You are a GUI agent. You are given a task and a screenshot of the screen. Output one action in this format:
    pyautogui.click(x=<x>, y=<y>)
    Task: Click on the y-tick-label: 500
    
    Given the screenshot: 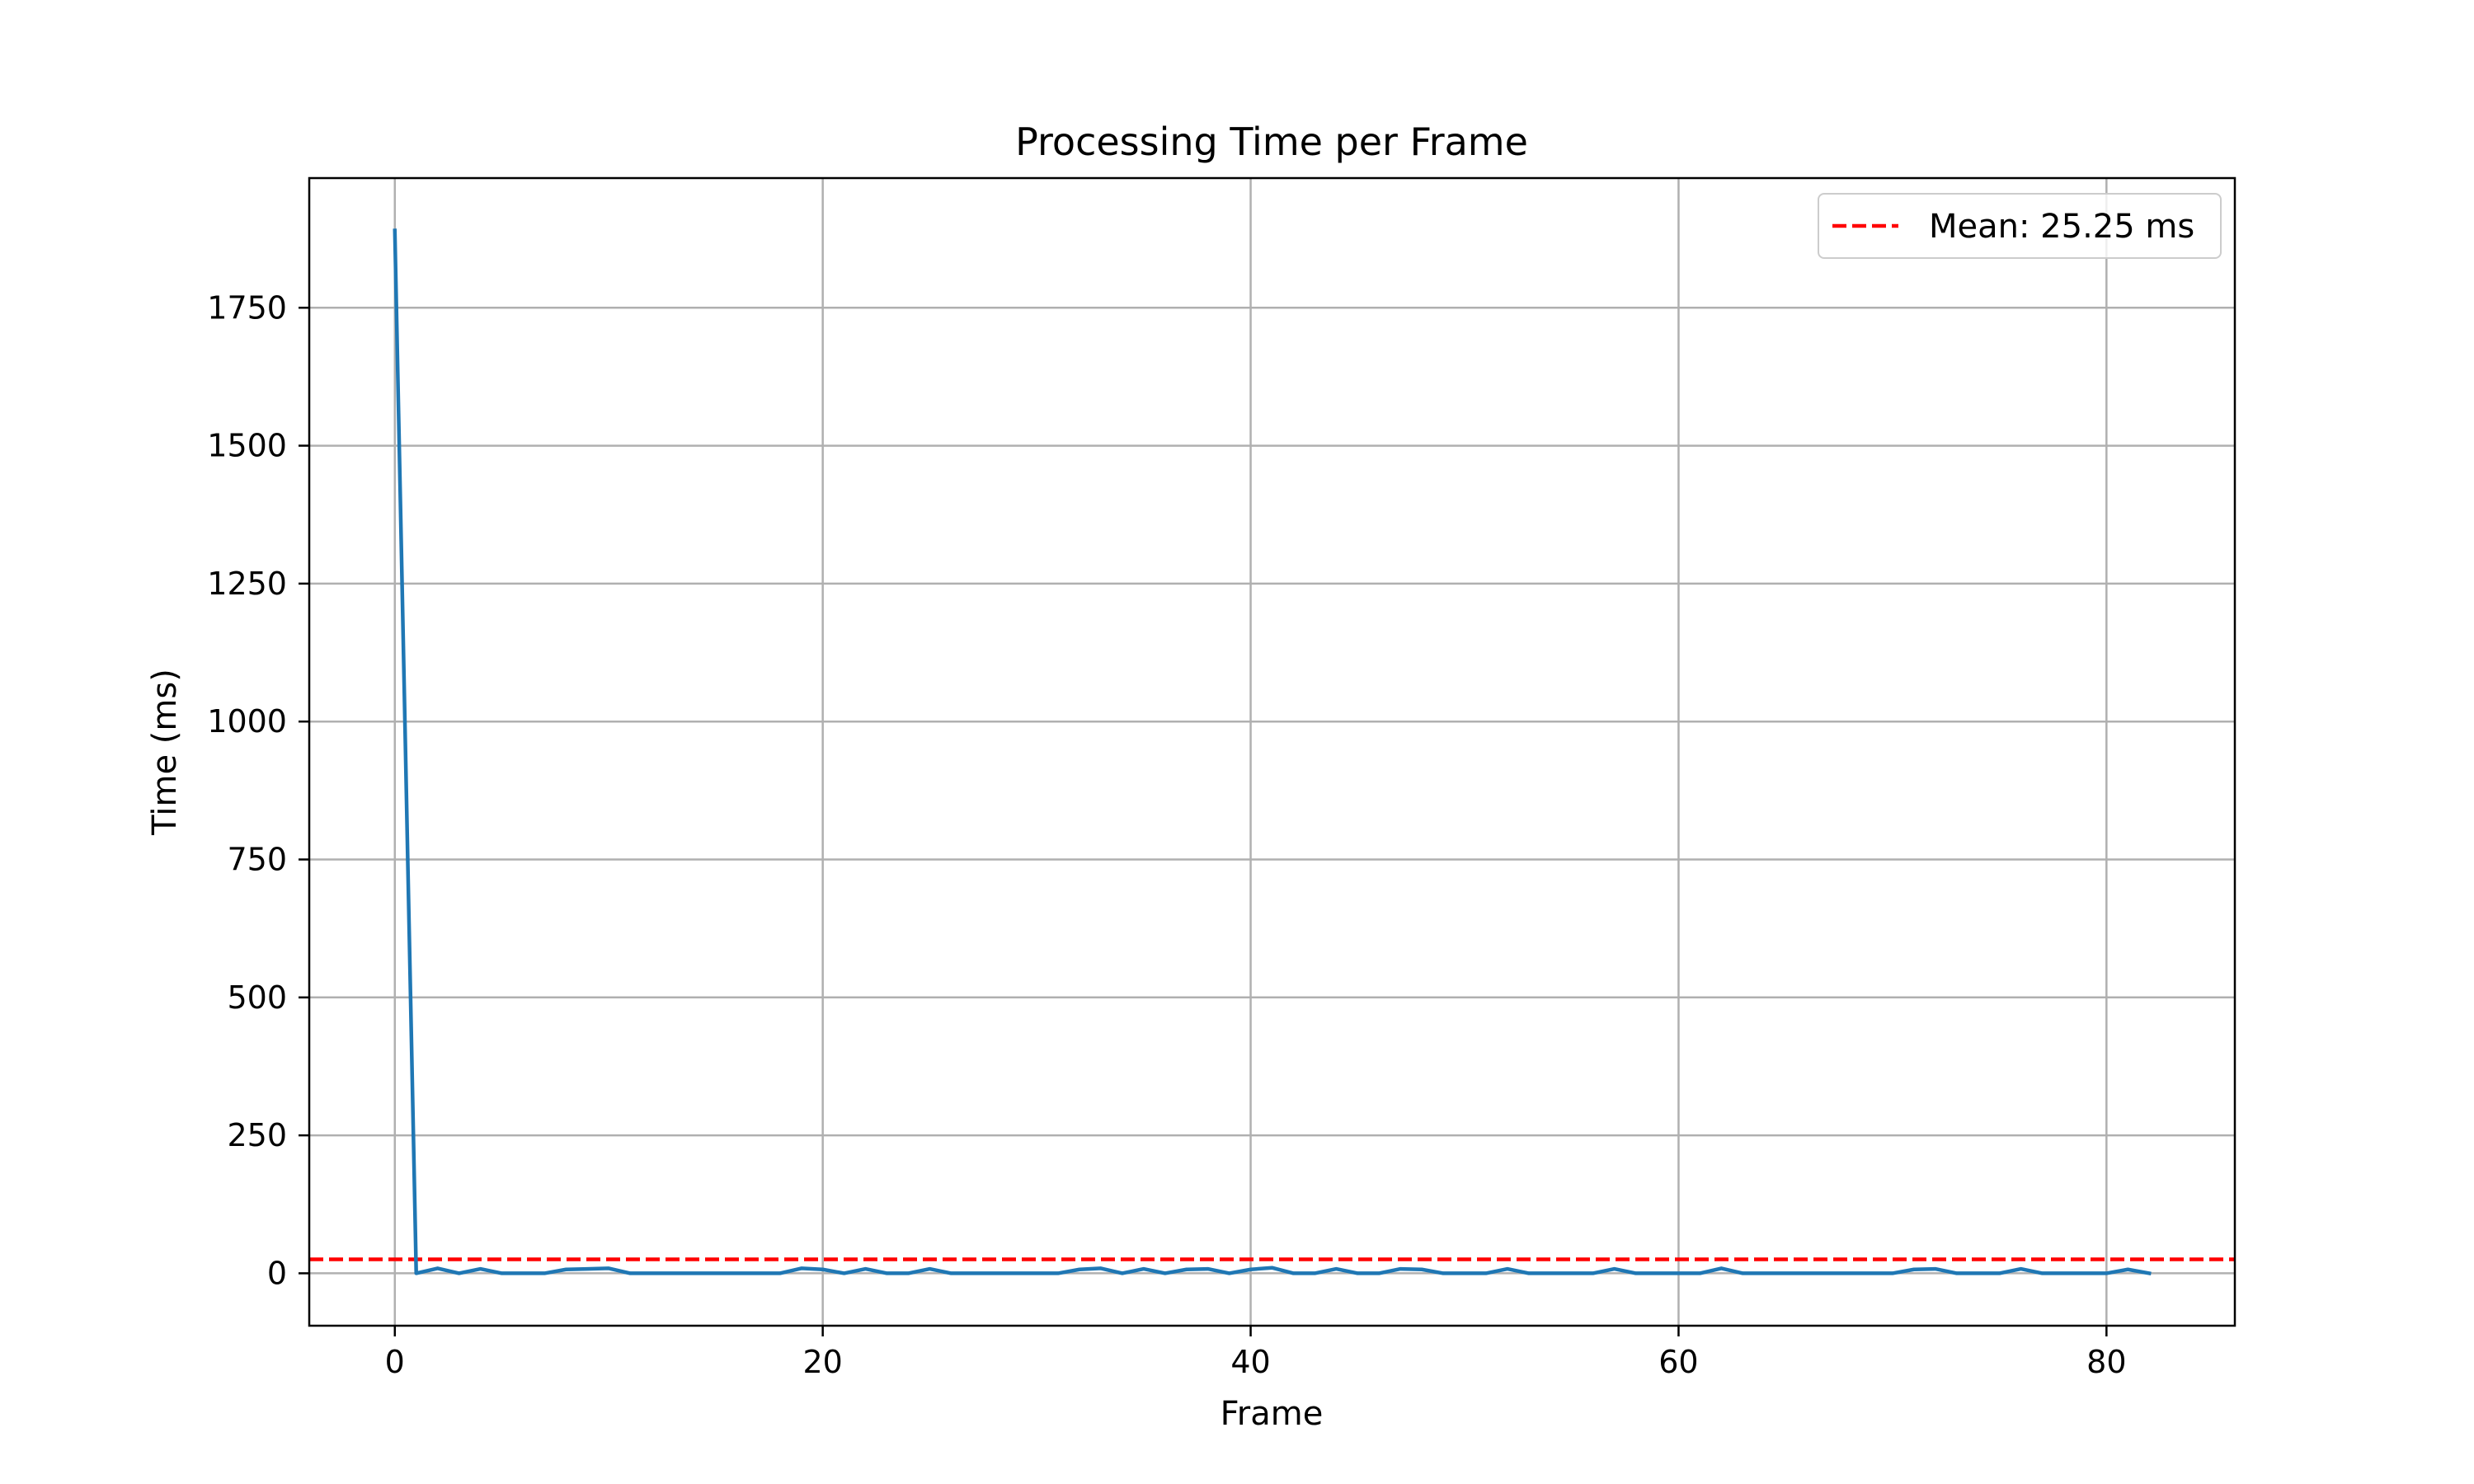 What is the action you would take?
    pyautogui.click(x=257, y=997)
    